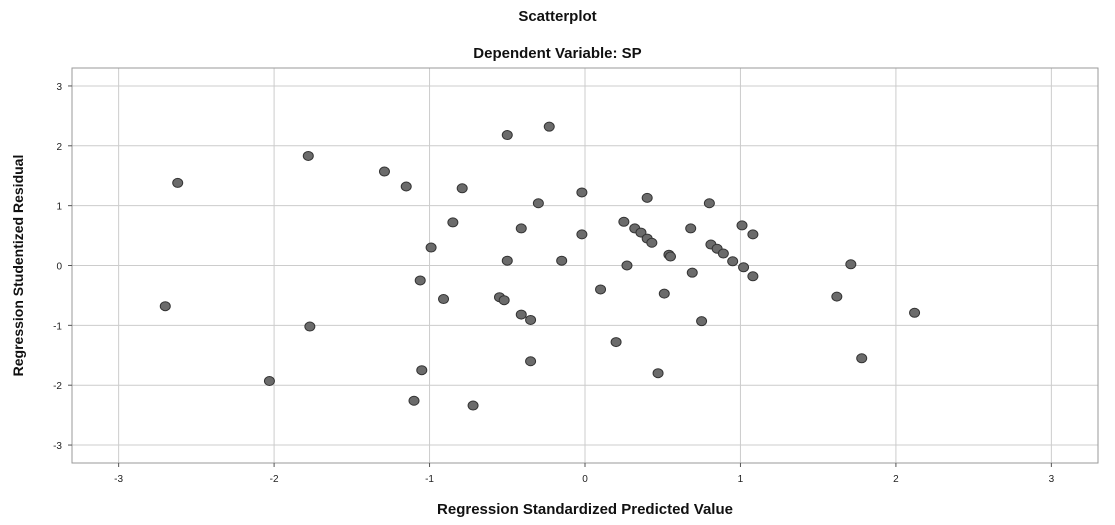 This screenshot has height=525, width=1115. What do you see at coordinates (118, 479) in the screenshot?
I see `x-tick-label: -3` at bounding box center [118, 479].